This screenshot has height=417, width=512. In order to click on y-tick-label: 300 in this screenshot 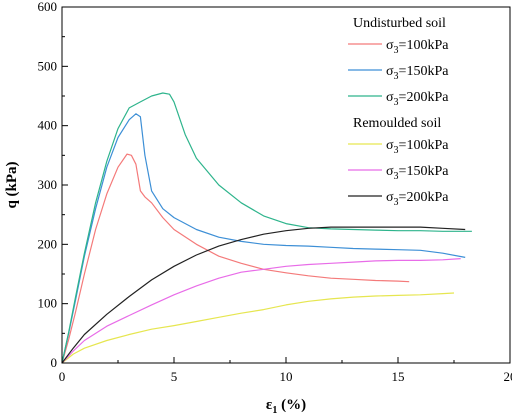, I will do `click(48, 184)`.